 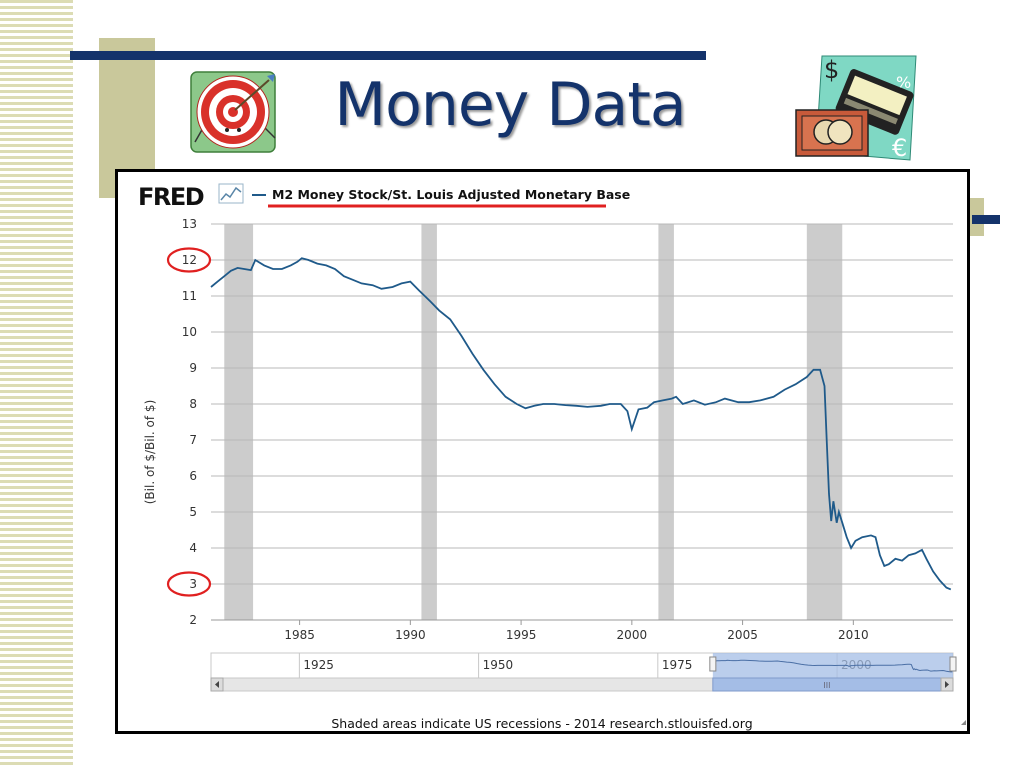 I want to click on scroll-left-arrow-icon, so click(x=217, y=684).